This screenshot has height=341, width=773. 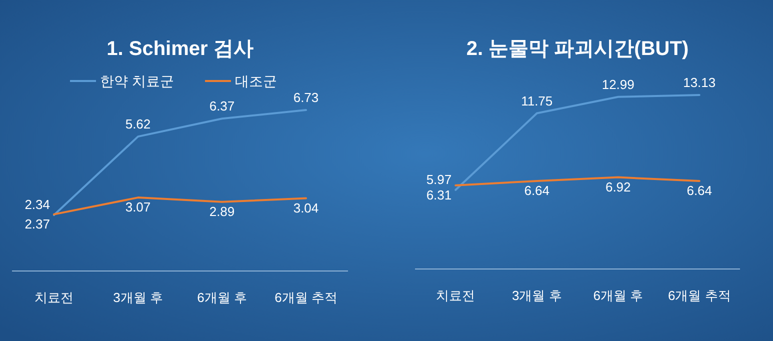 I want to click on data-label: 6.37, so click(x=222, y=106).